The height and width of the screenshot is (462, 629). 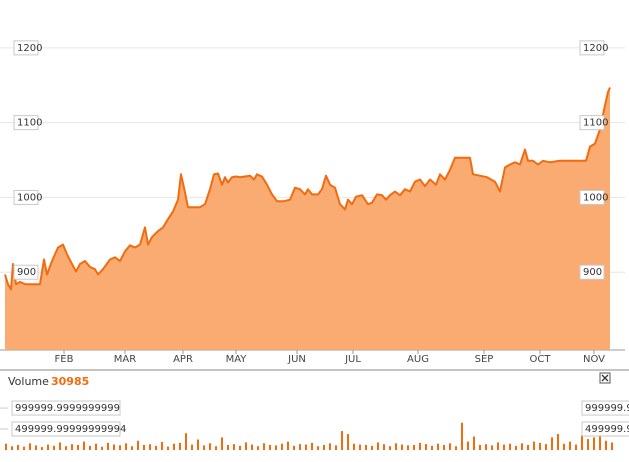 What do you see at coordinates (594, 359) in the screenshot?
I see `x-tick-label: NOV` at bounding box center [594, 359].